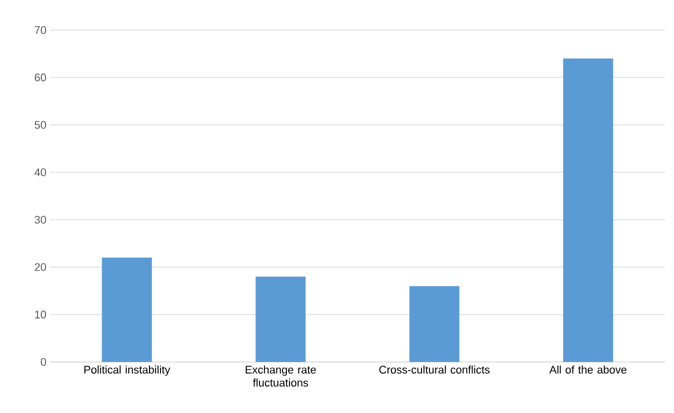 The width and height of the screenshot is (674, 413). Describe the element at coordinates (40, 267) in the screenshot. I see `y-tick-label: 20` at that location.